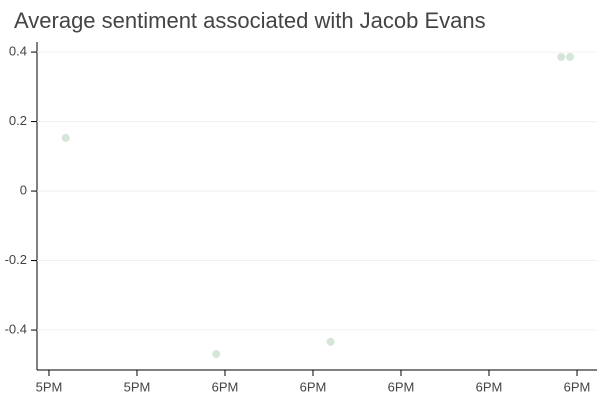  Describe the element at coordinates (18, 51) in the screenshot. I see `y-tick-label: 0.4` at that location.